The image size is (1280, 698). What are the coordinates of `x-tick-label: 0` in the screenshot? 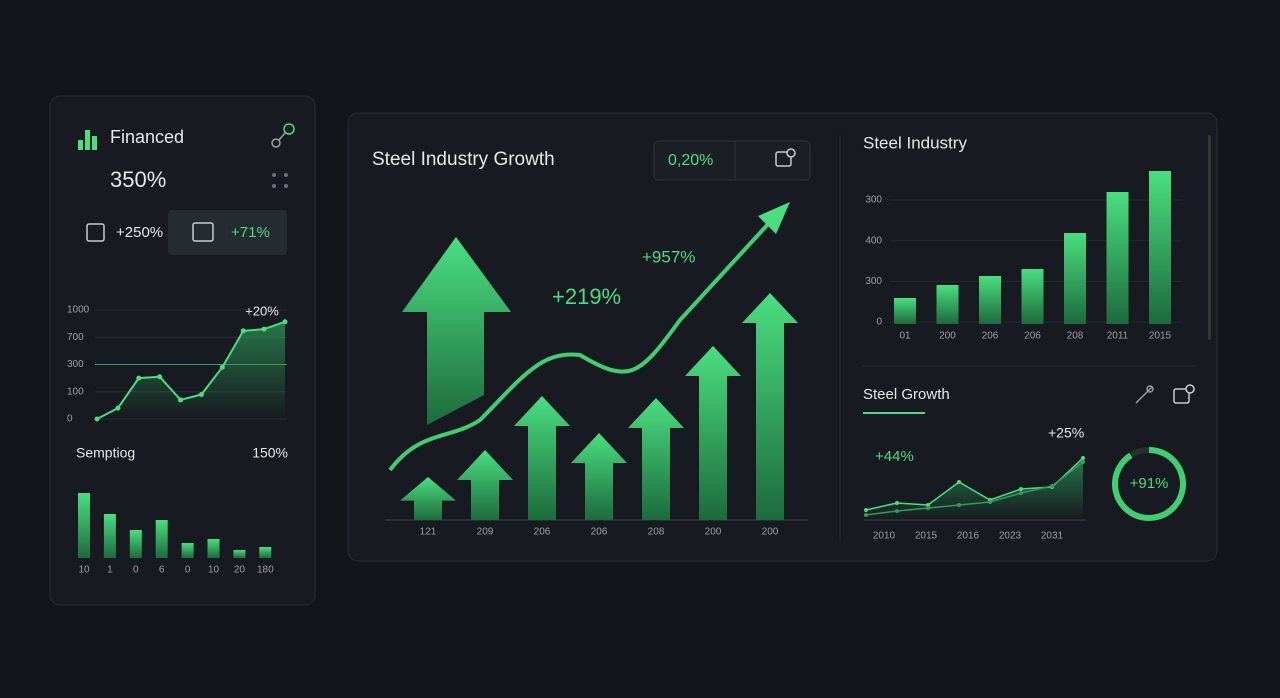 It's located at (188, 570).